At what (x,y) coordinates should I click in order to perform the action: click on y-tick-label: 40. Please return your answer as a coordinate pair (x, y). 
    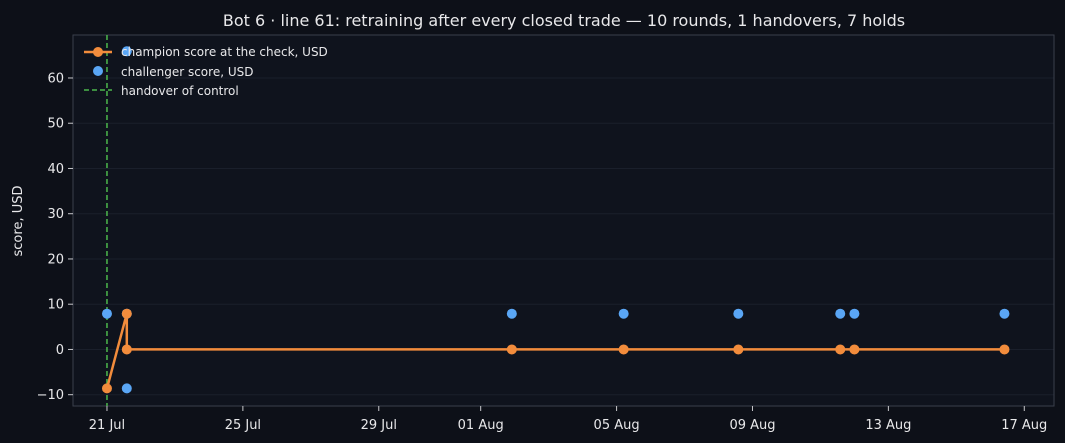
    Looking at the image, I should click on (55, 169).